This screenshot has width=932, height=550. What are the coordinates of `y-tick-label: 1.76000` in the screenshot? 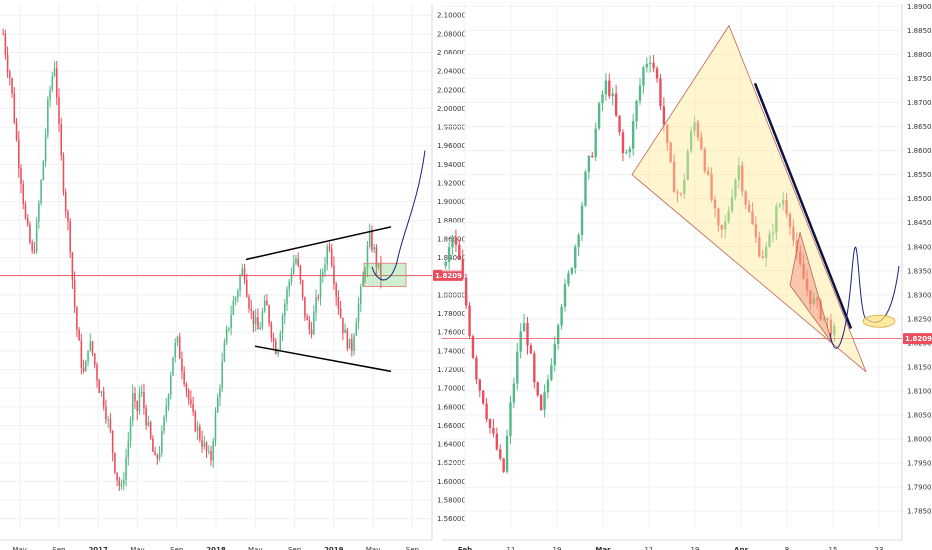 It's located at (451, 333).